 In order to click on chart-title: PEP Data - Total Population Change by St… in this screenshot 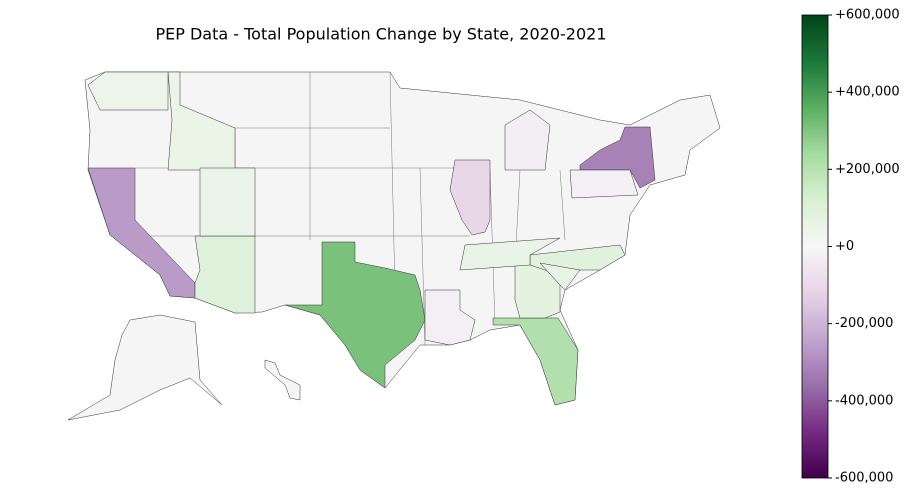, I will do `click(380, 34)`.